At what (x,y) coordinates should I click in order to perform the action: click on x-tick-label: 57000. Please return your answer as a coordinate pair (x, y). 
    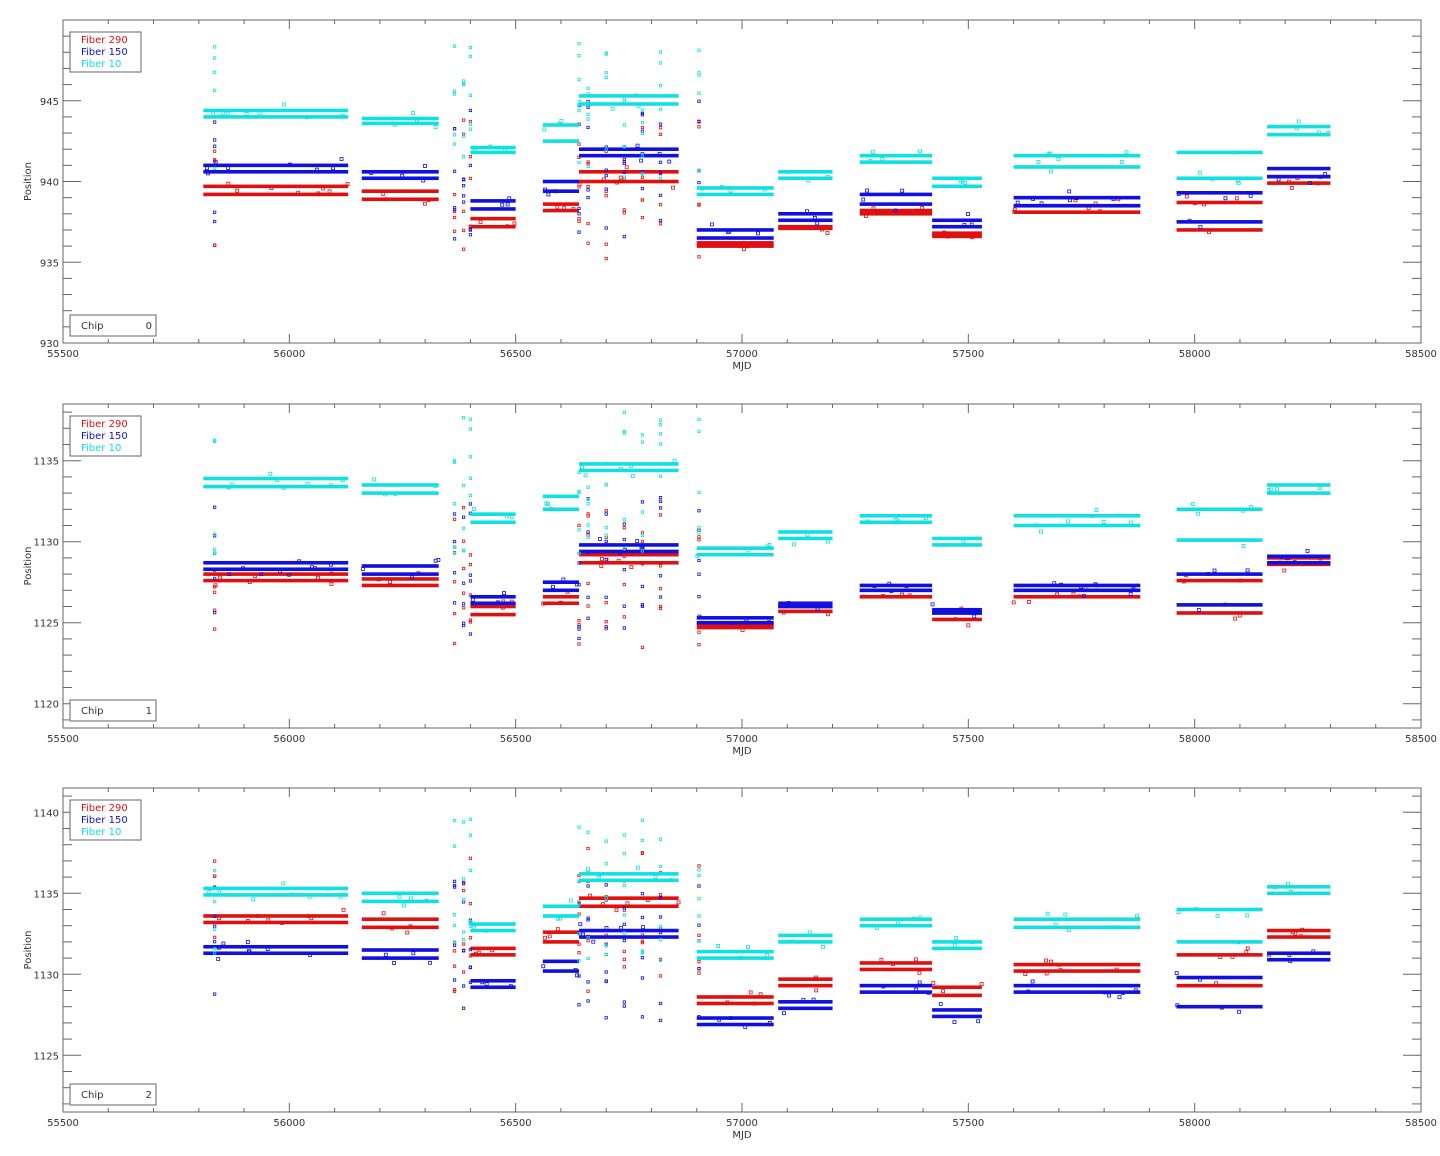
    Looking at the image, I should click on (742, 354).